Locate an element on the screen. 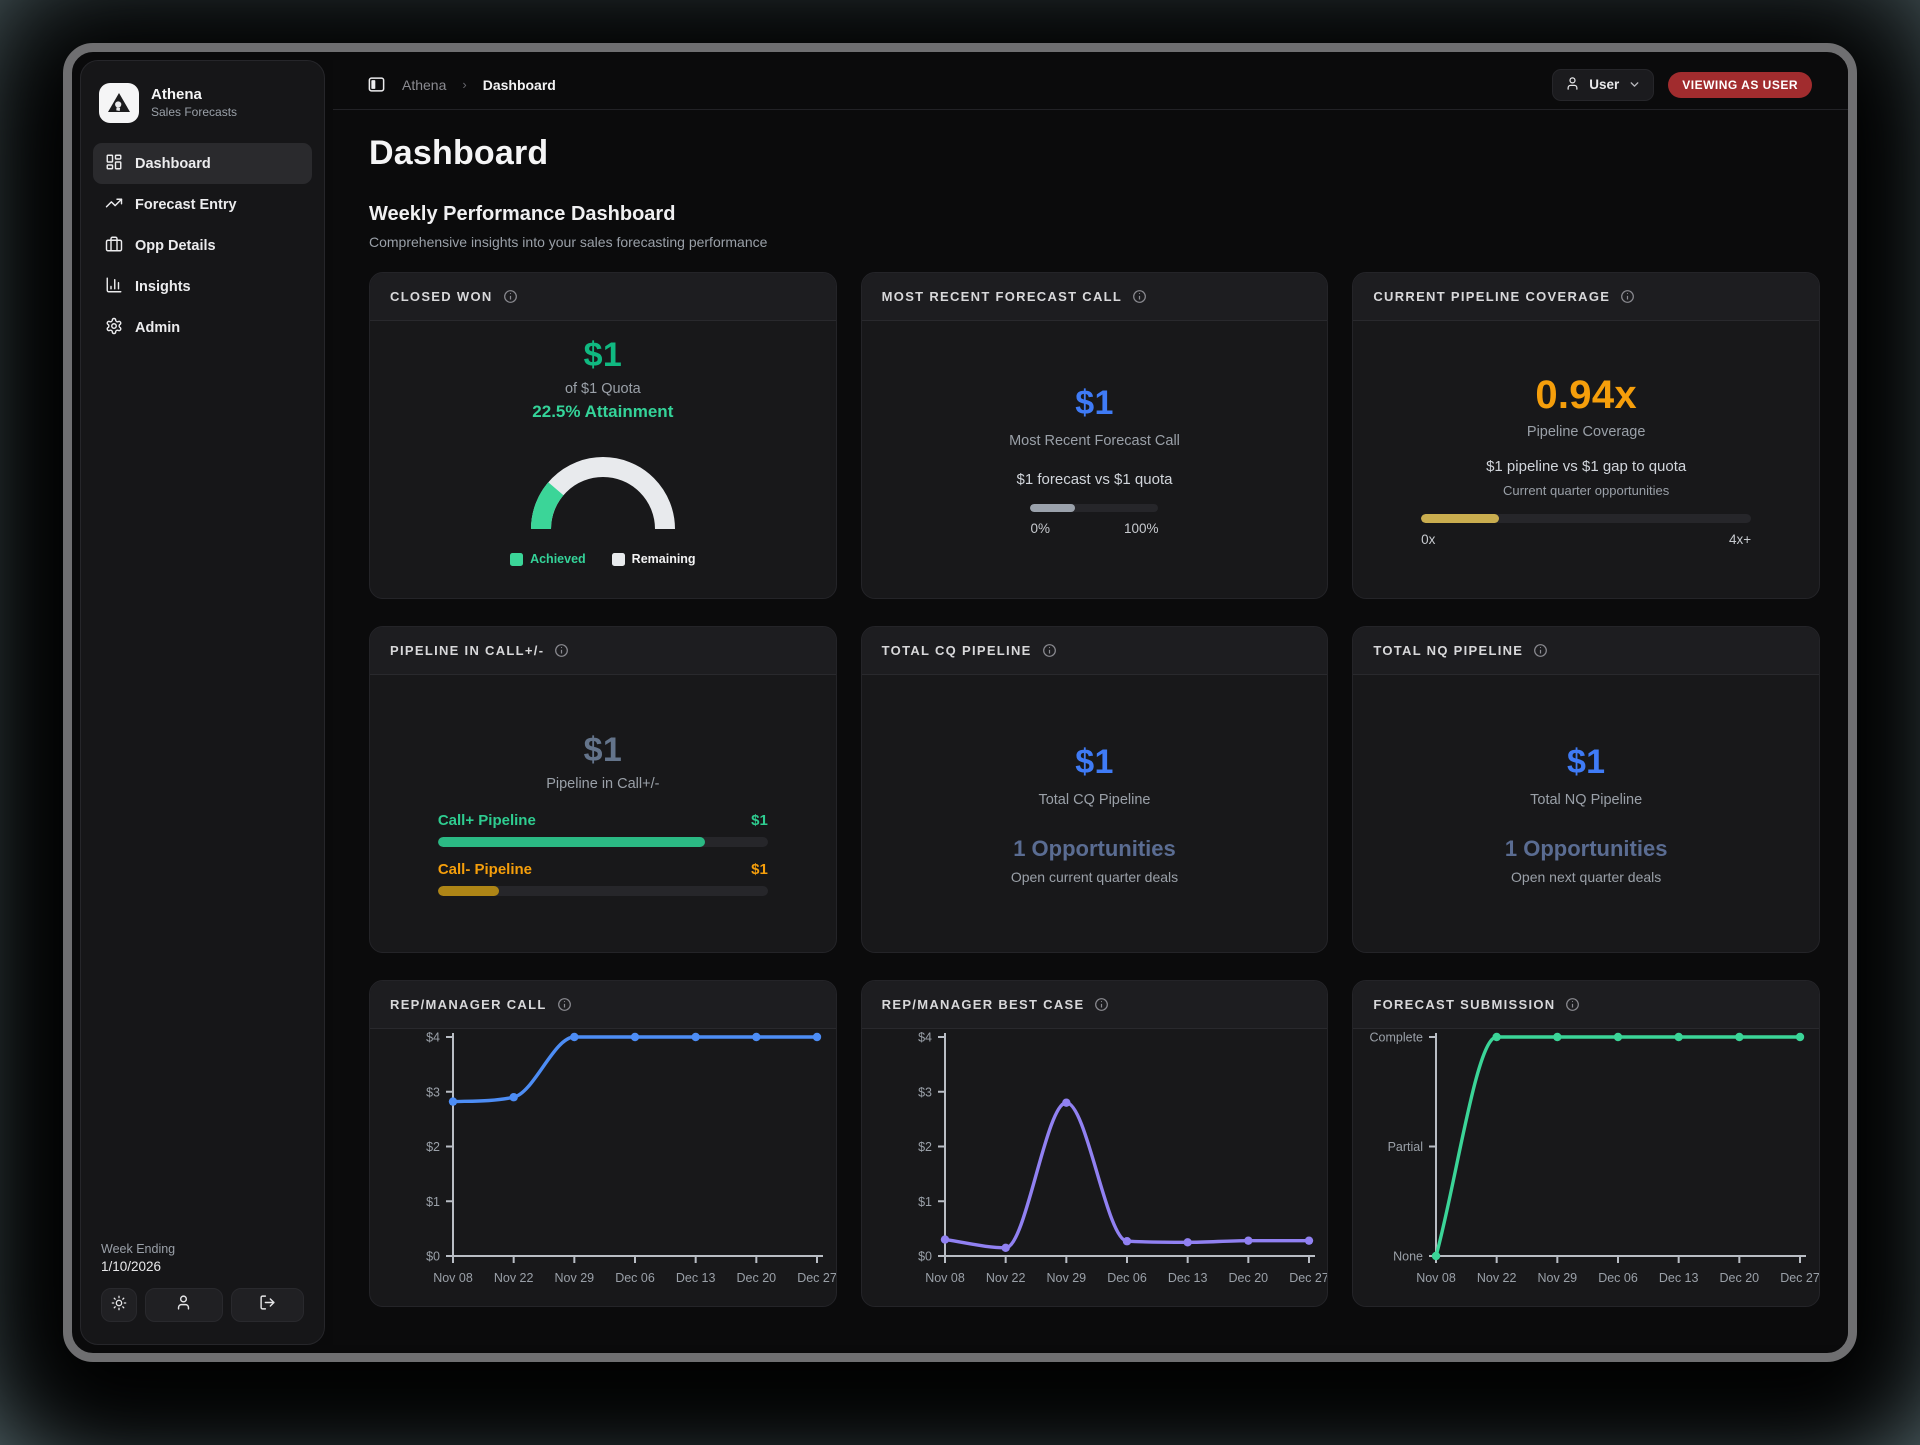 This screenshot has height=1445, width=1920. coverage-value: 0.94x is located at coordinates (1586, 394).